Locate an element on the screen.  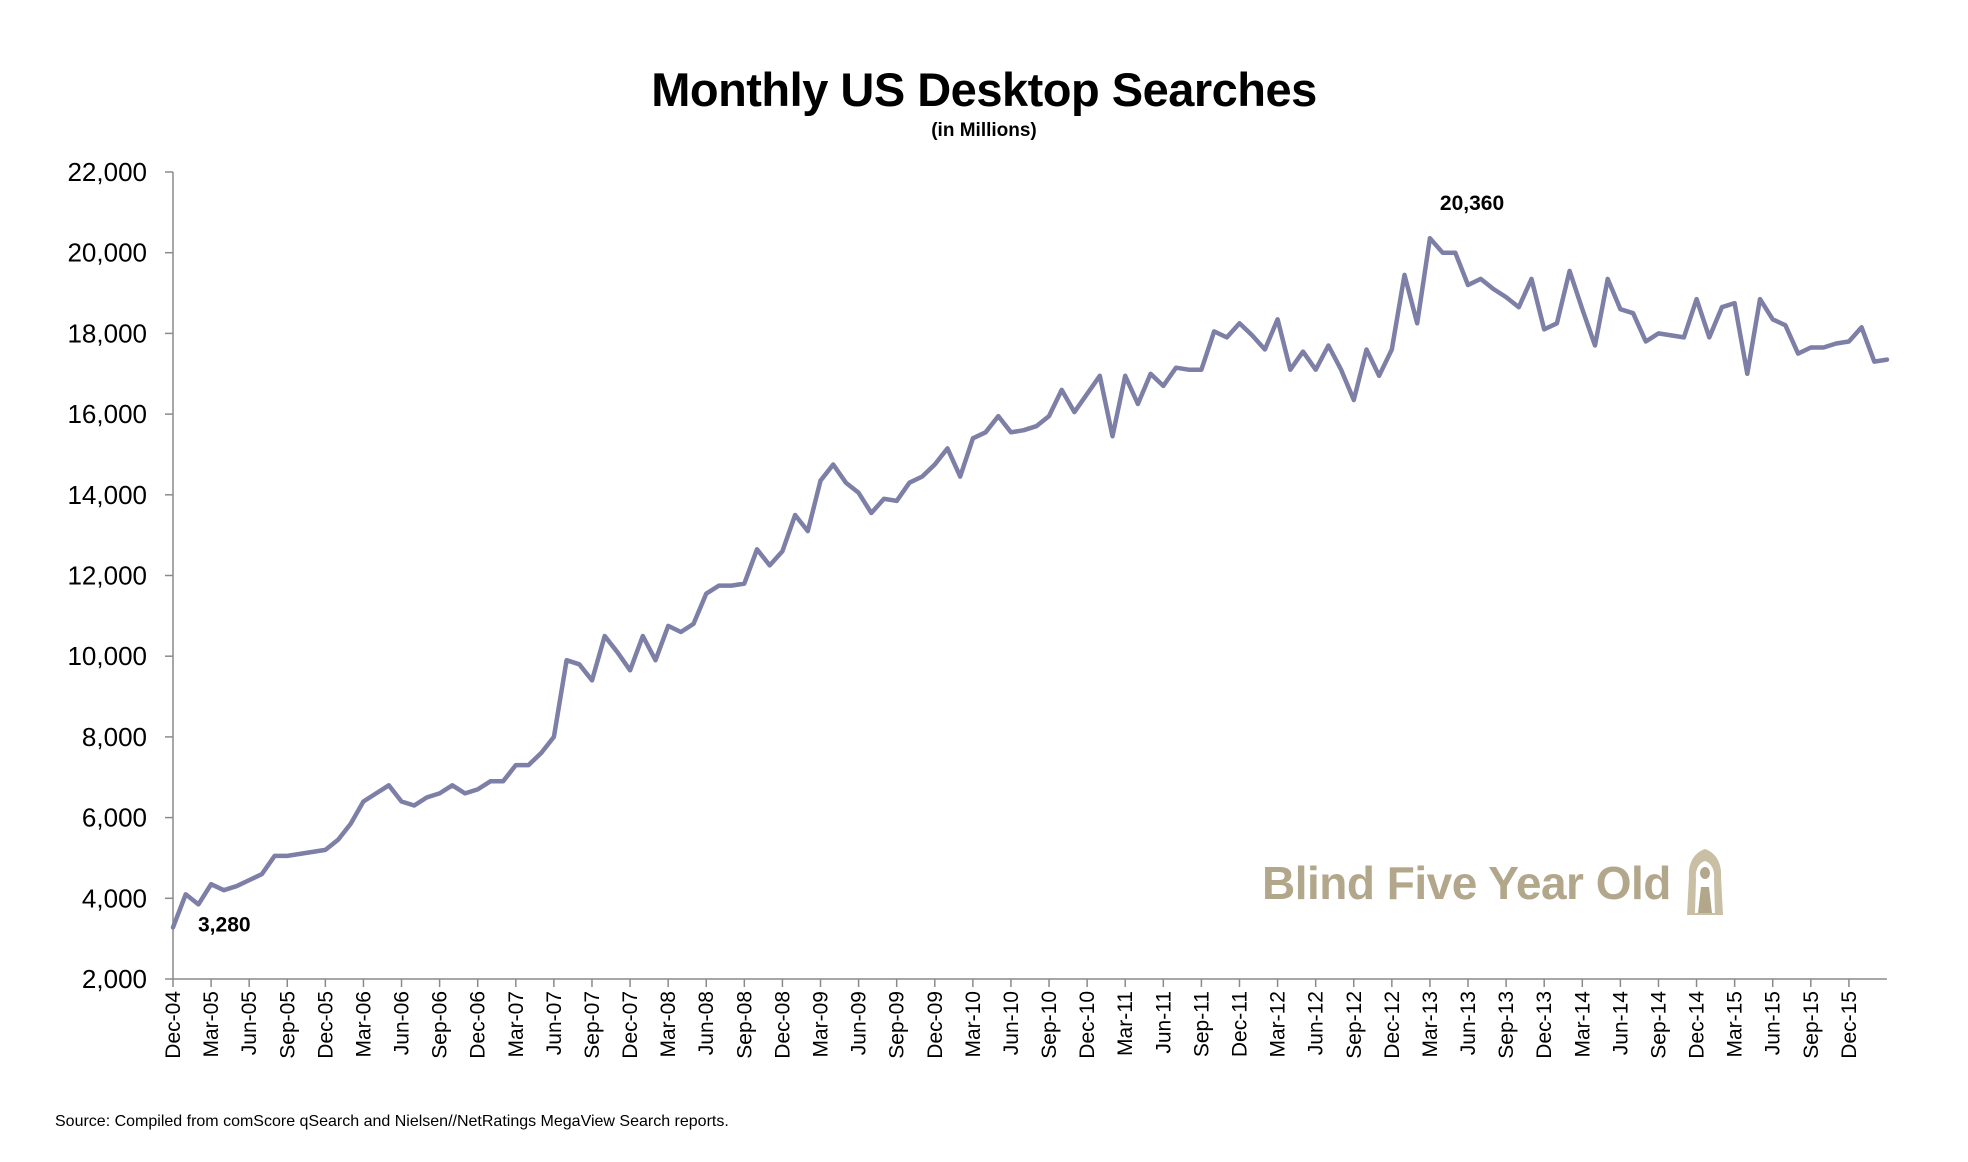
x-tick-label: Jun-08 is located at coordinates (706, 1023).